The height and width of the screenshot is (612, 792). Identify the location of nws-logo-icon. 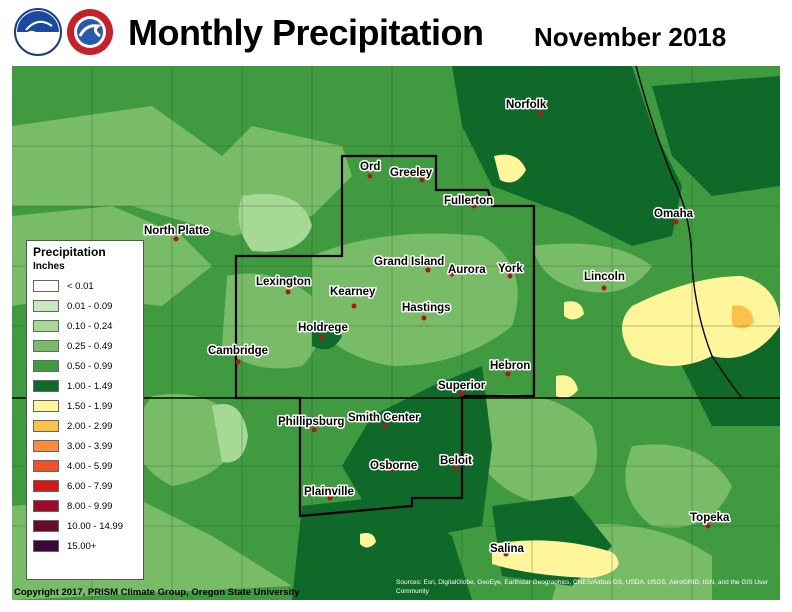
(90, 32).